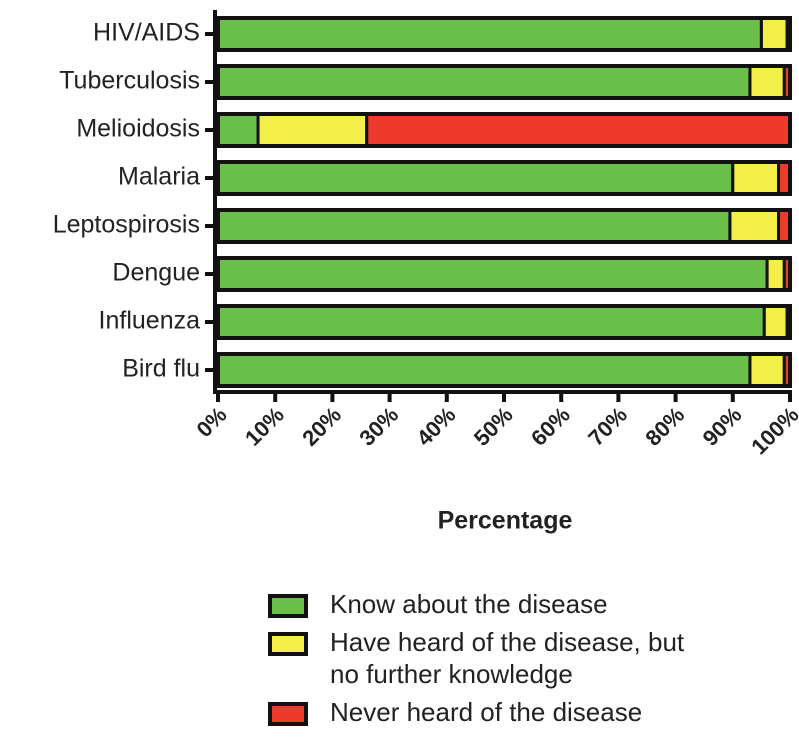 The image size is (799, 742). Describe the element at coordinates (486, 712) in the screenshot. I see `legend-label: Never heard of the disease` at that location.